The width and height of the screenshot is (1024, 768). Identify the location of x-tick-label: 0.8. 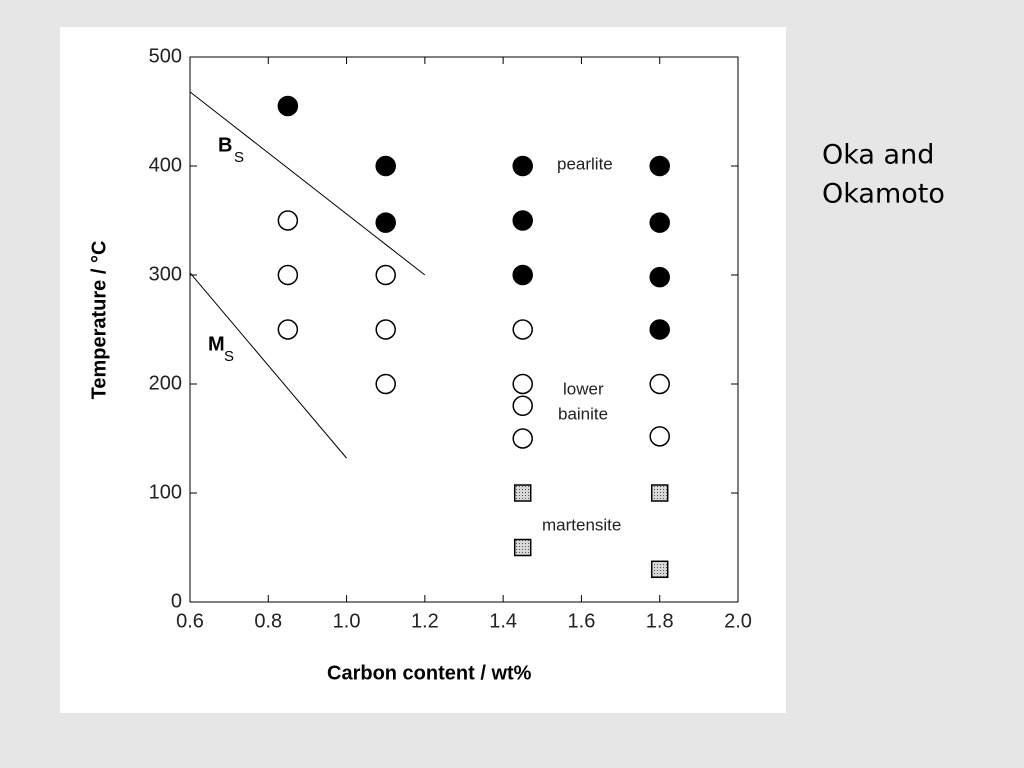
(268, 621).